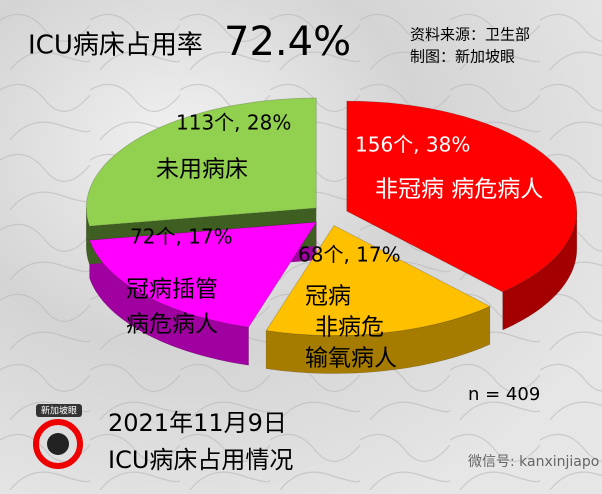  What do you see at coordinates (197, 423) in the screenshot?
I see `date: 2021年11月9日` at bounding box center [197, 423].